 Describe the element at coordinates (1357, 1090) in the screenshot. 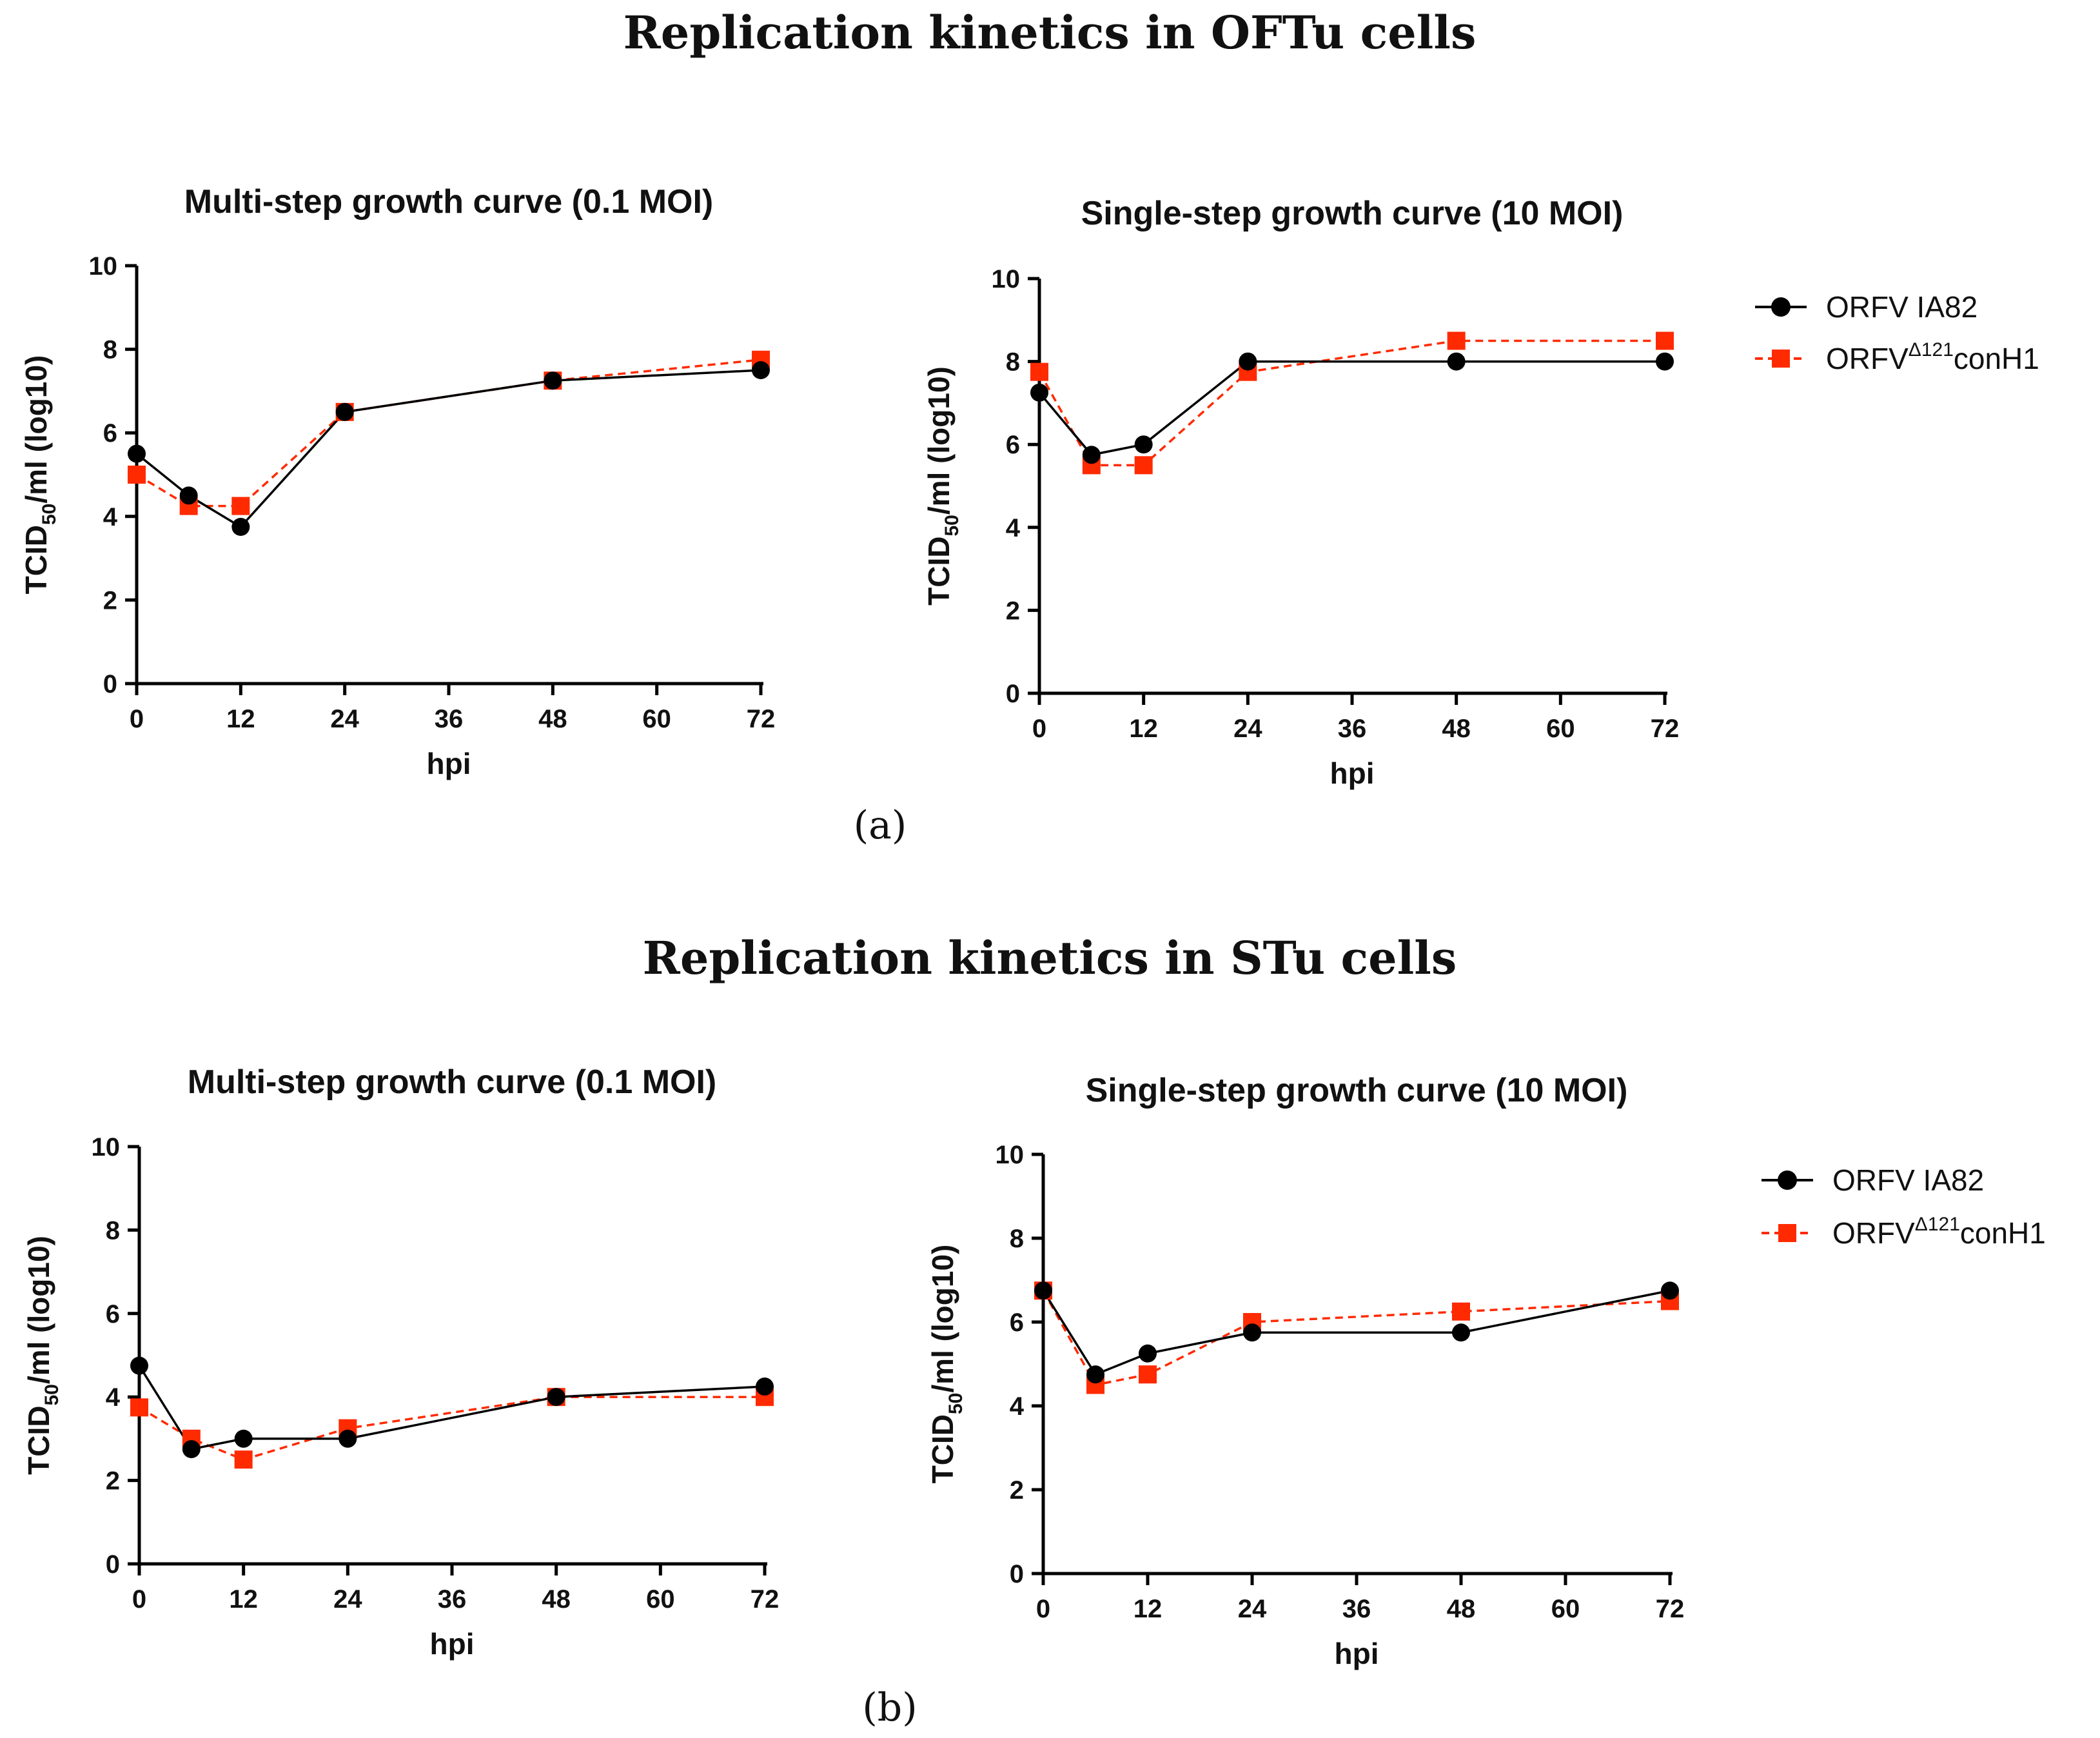

I see `stu-single-title: Single-step growth curve (10 MOI)` at that location.